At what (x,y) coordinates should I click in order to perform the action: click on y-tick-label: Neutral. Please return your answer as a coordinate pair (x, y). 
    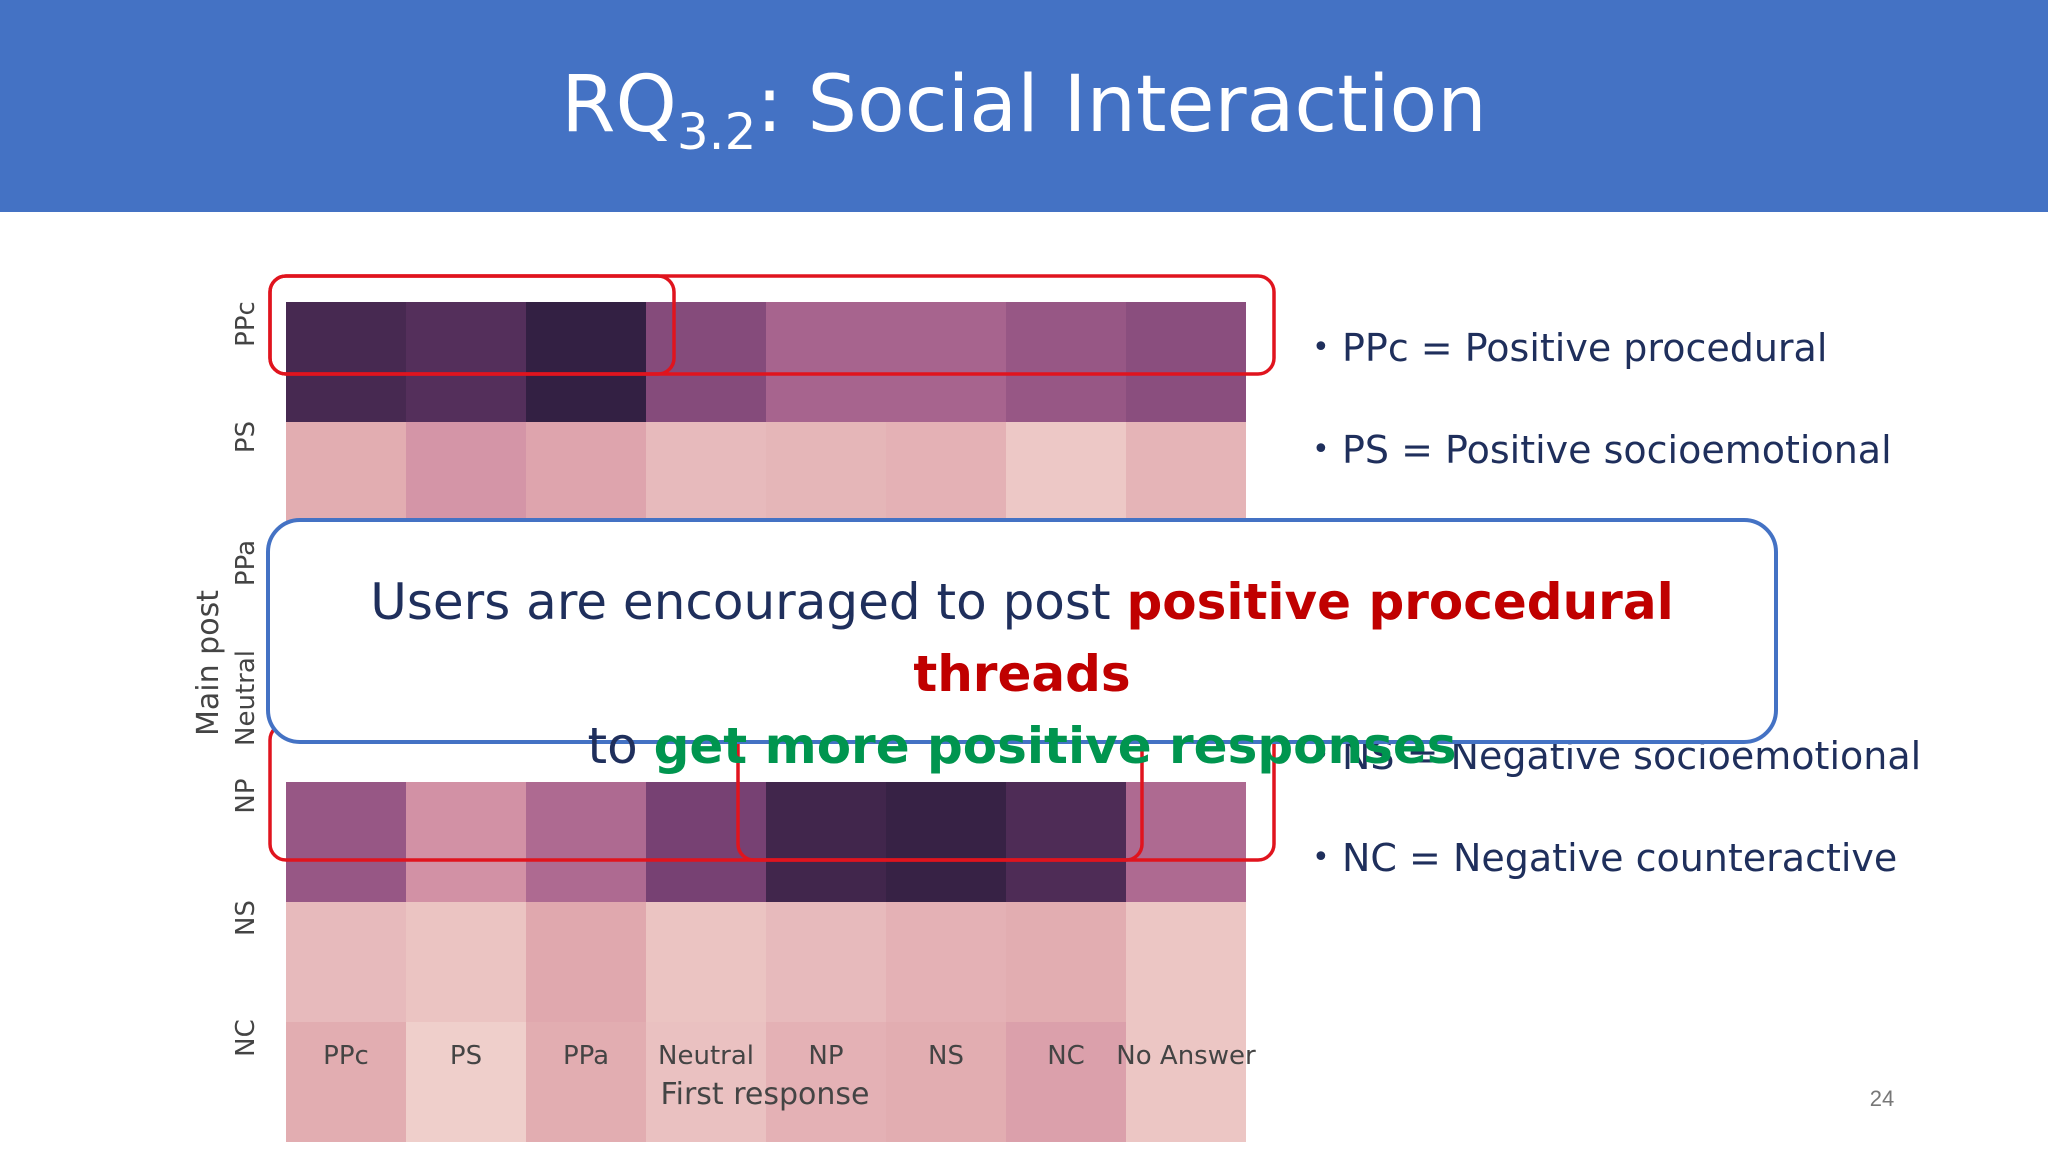
    Looking at the image, I should click on (246, 698).